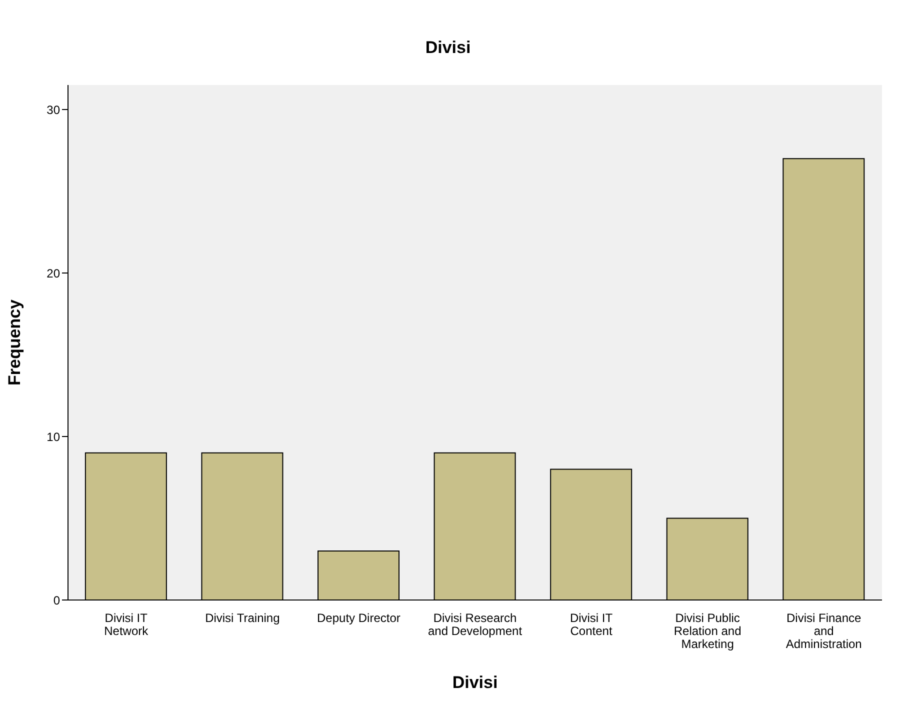  I want to click on y-tick-label: 0, so click(56, 600).